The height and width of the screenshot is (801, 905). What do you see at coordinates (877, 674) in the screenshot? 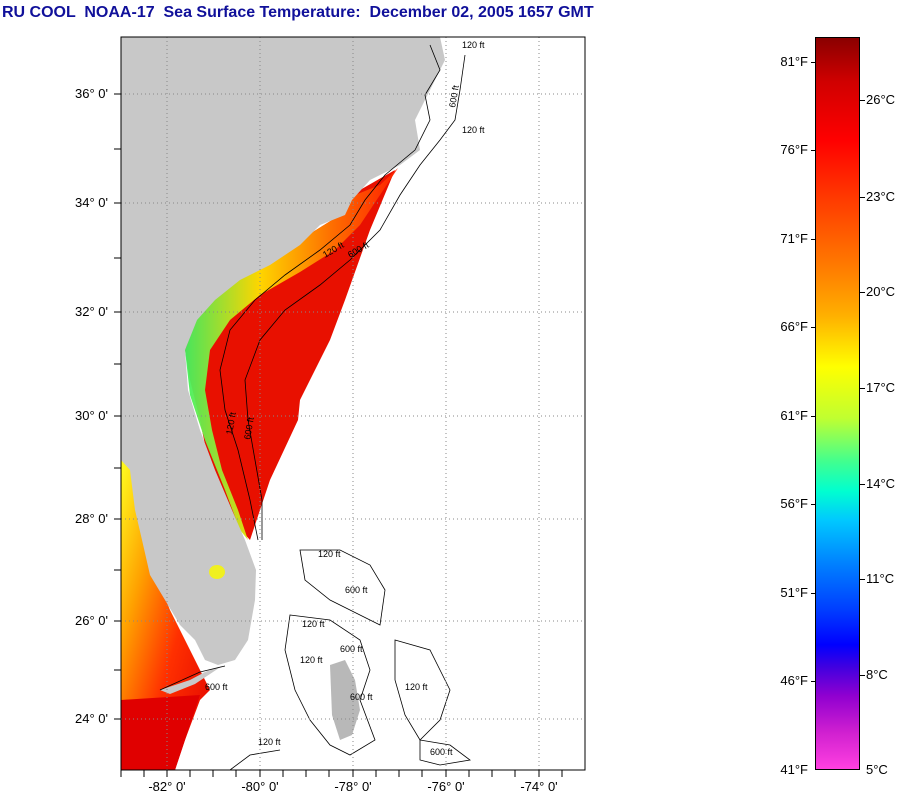
I see `colorbar-c-label: 8°C` at bounding box center [877, 674].